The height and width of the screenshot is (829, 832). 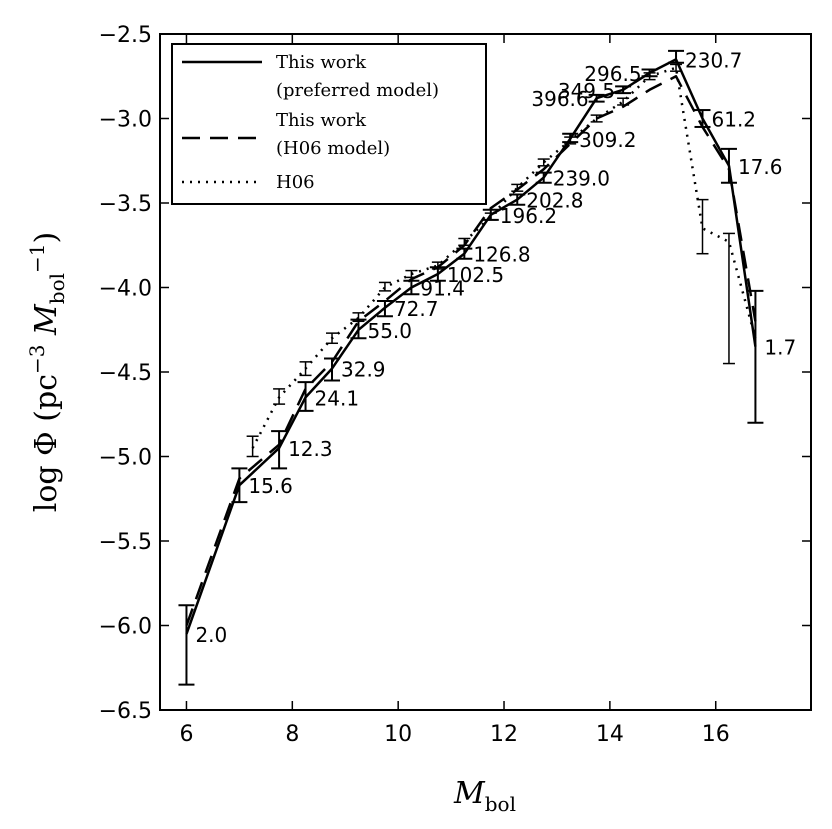 What do you see at coordinates (416, 309) in the screenshot?
I see `point-label-6: 72.7` at bounding box center [416, 309].